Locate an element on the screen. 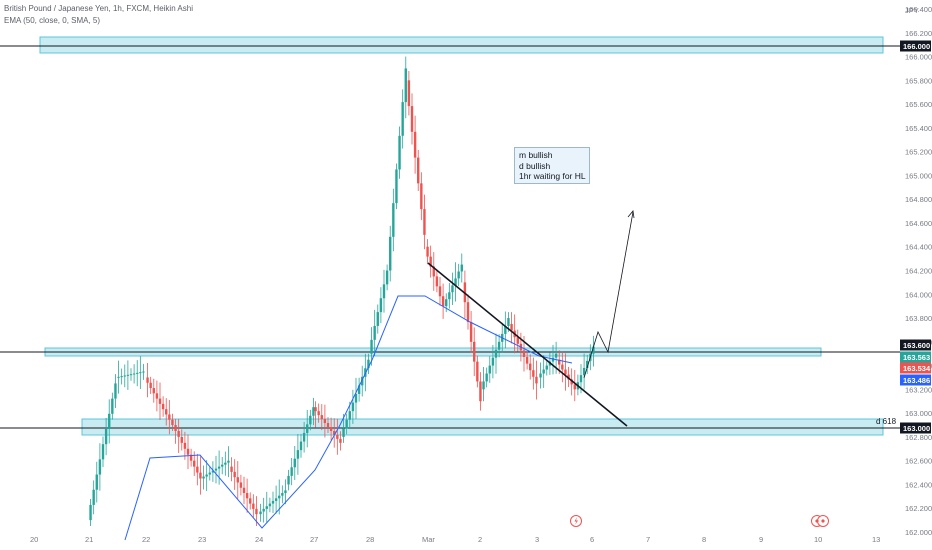 Image resolution: width=932 pixels, height=550 pixels. time-tick-label: 20 is located at coordinates (34, 539).